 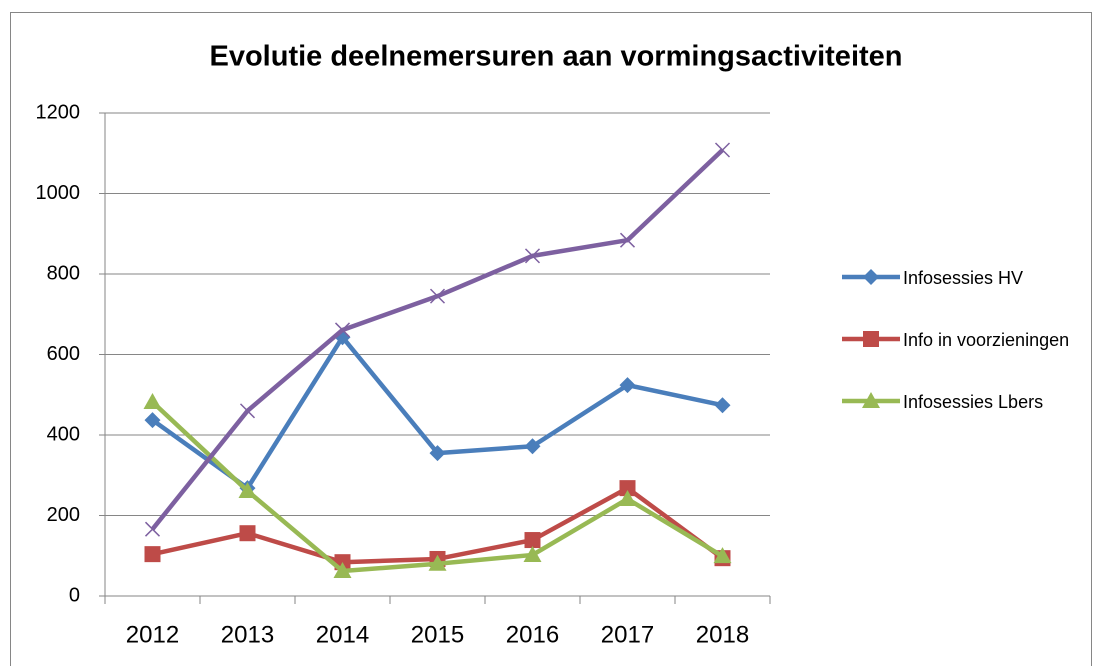 I want to click on y-tick-label: 600, so click(x=63, y=354).